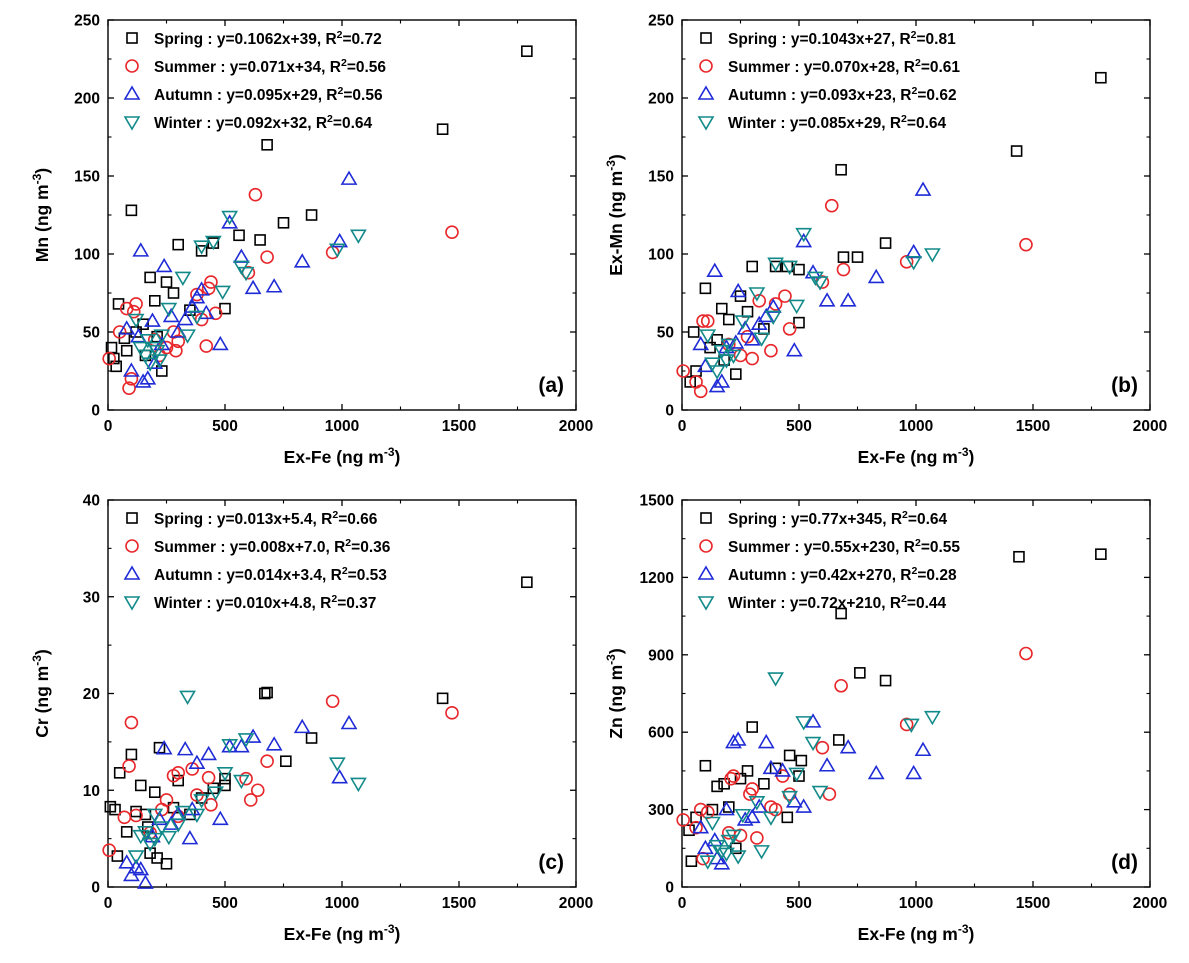  I want to click on series-spring, so click(318, 723).